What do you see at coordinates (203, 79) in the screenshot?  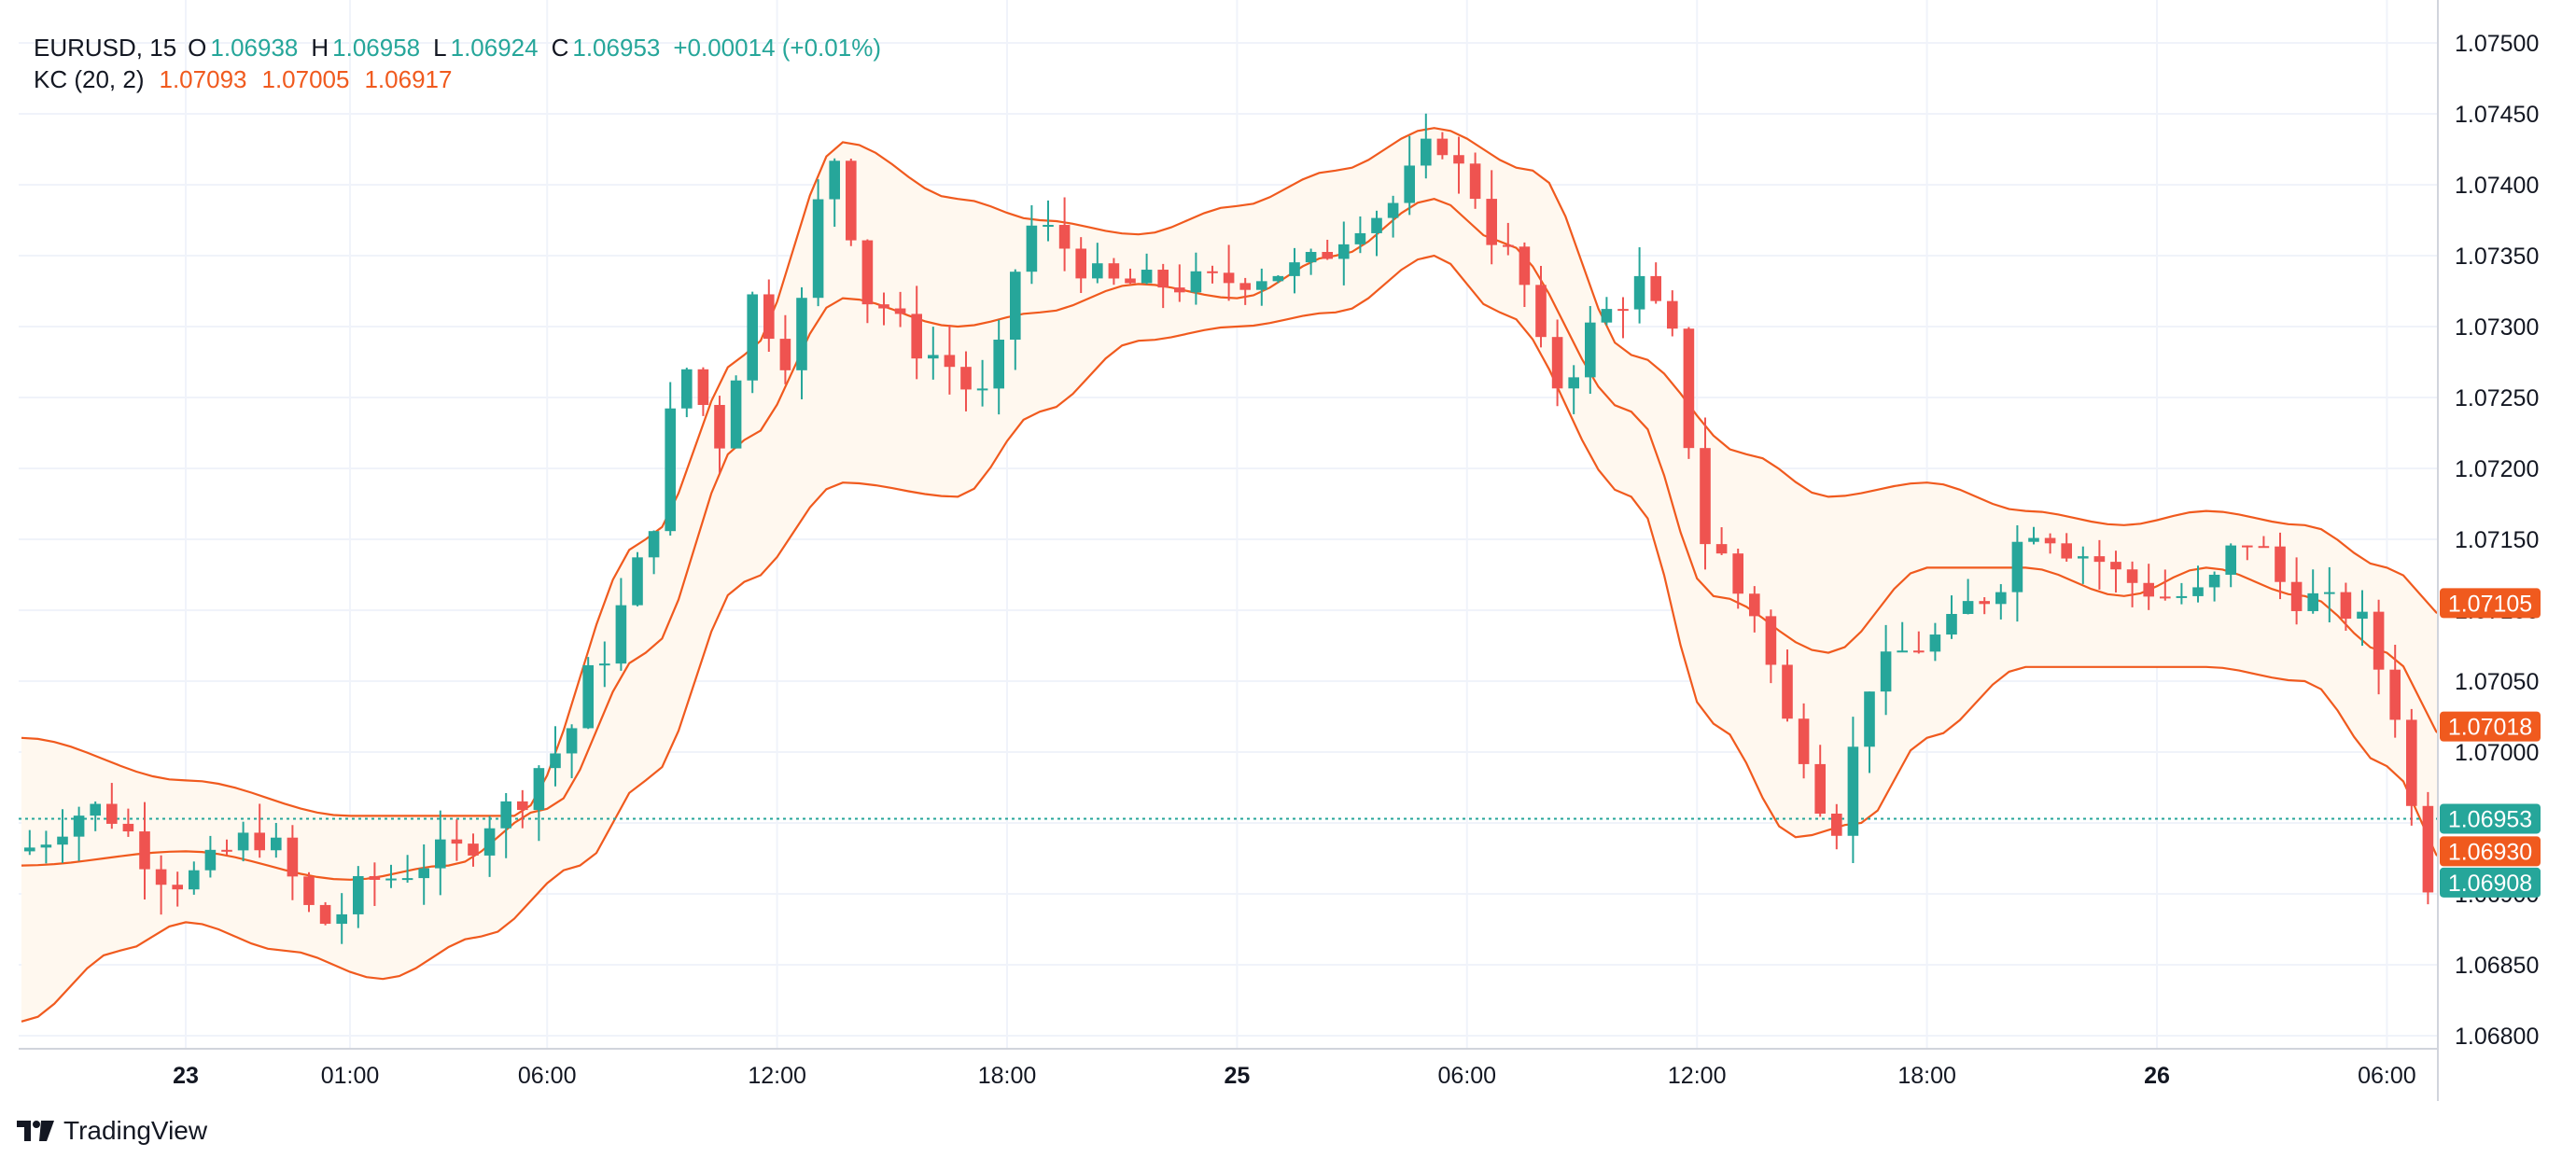 I see `kc-upper-value: 1.07093` at bounding box center [203, 79].